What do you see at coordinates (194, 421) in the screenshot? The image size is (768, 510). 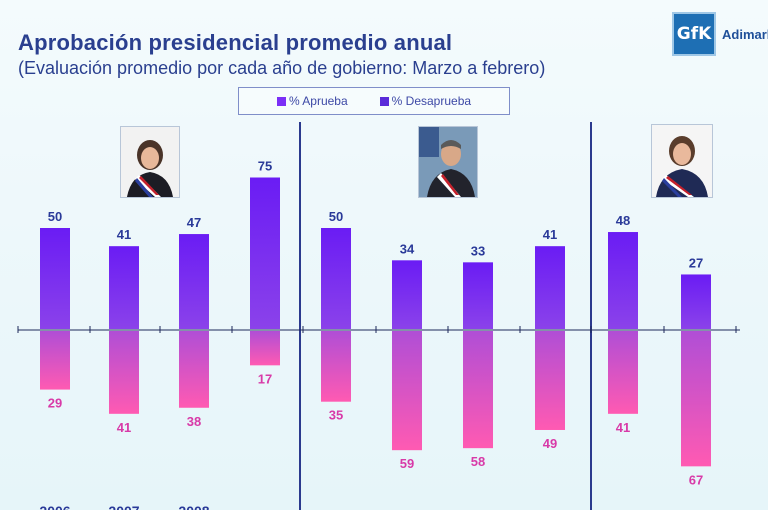 I see `label-desaprueba-3: 38` at bounding box center [194, 421].